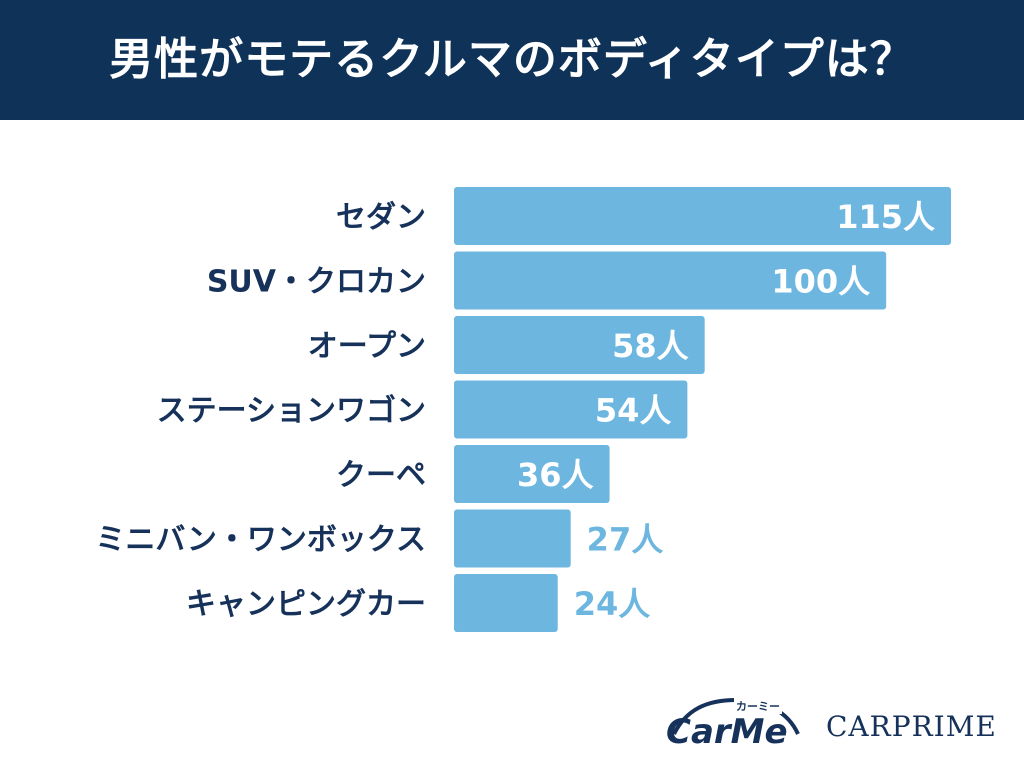 The image size is (1024, 768). What do you see at coordinates (555, 475) in the screenshot?
I see `value-label: 36人` at bounding box center [555, 475].